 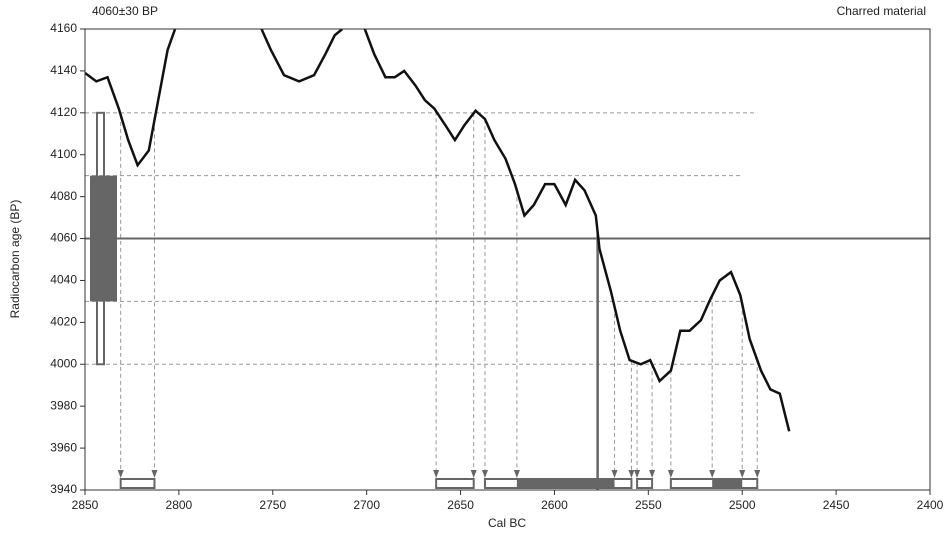 What do you see at coordinates (179, 505) in the screenshot?
I see `x-tick-label: 2800` at bounding box center [179, 505].